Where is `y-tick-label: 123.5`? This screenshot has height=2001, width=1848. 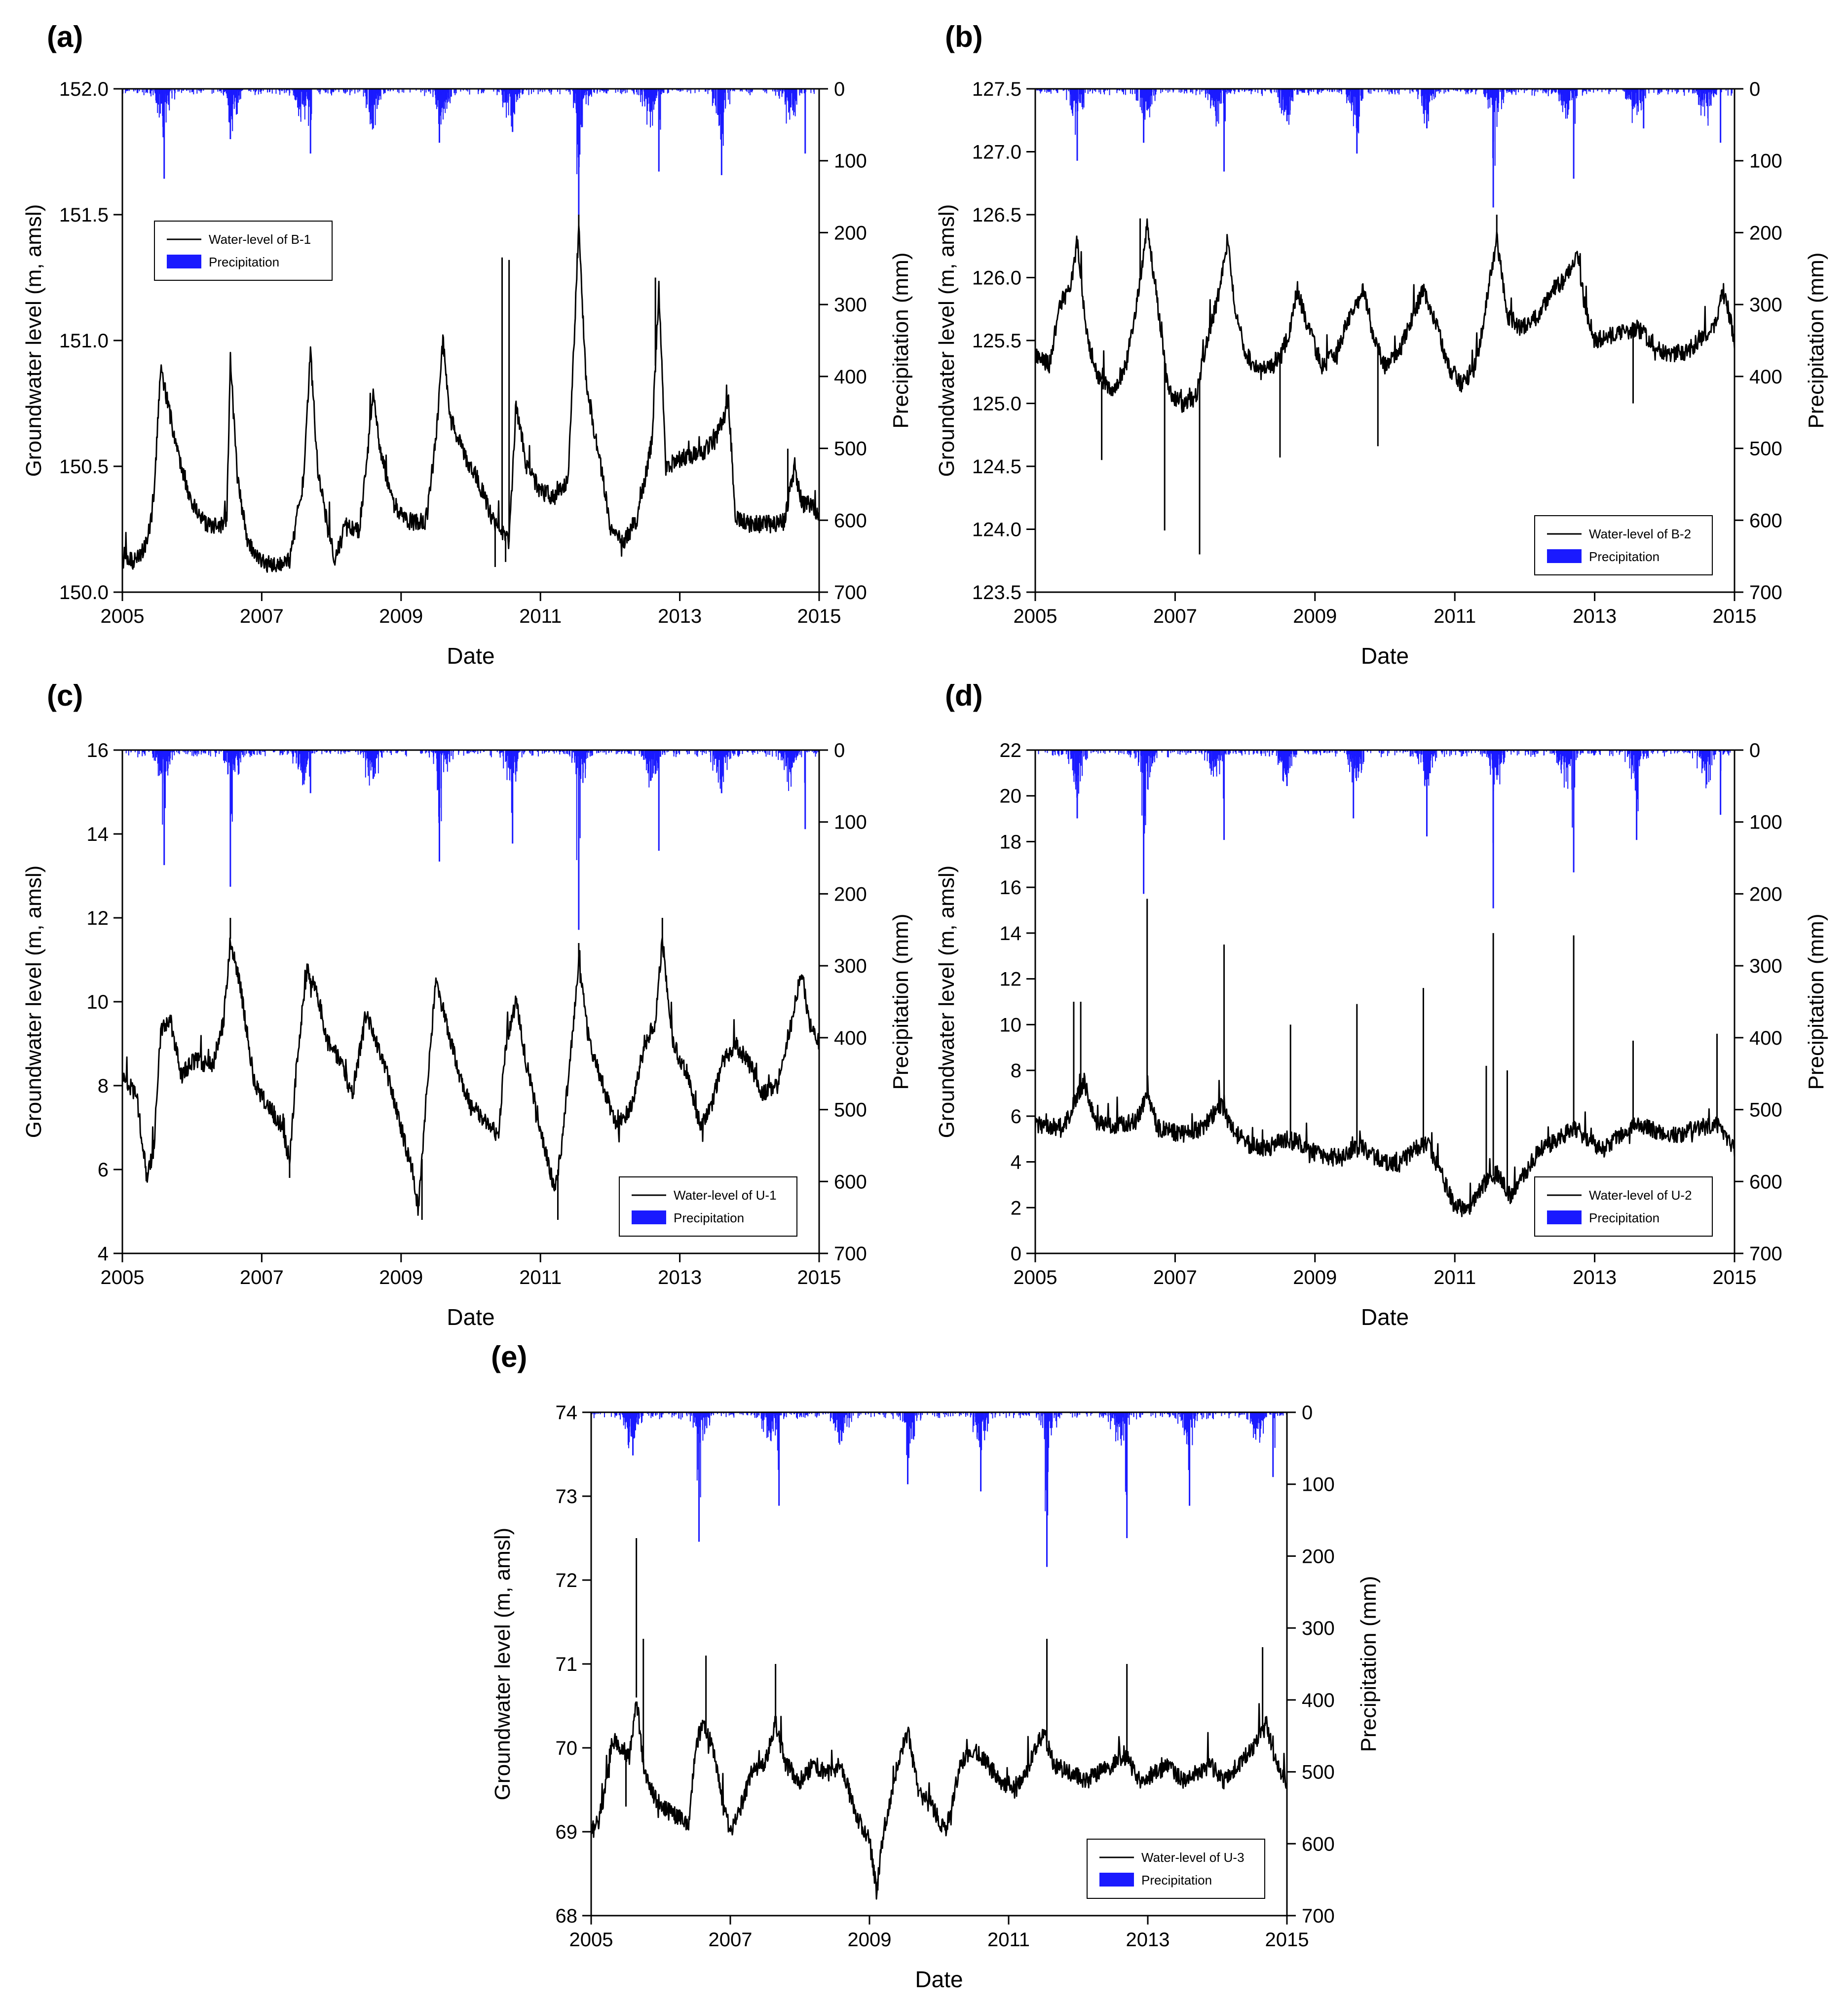
y-tick-label: 123.5 is located at coordinates (996, 593).